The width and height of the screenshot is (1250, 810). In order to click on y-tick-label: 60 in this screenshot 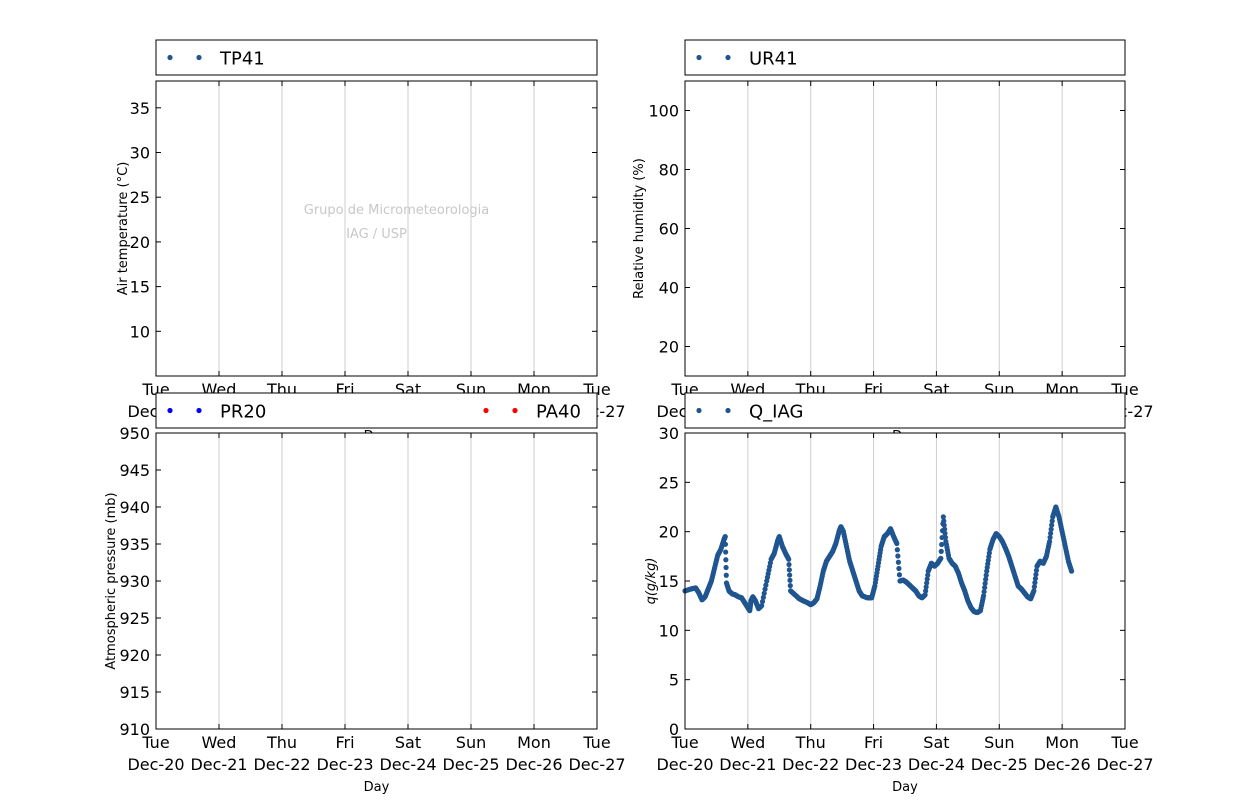, I will do `click(669, 229)`.